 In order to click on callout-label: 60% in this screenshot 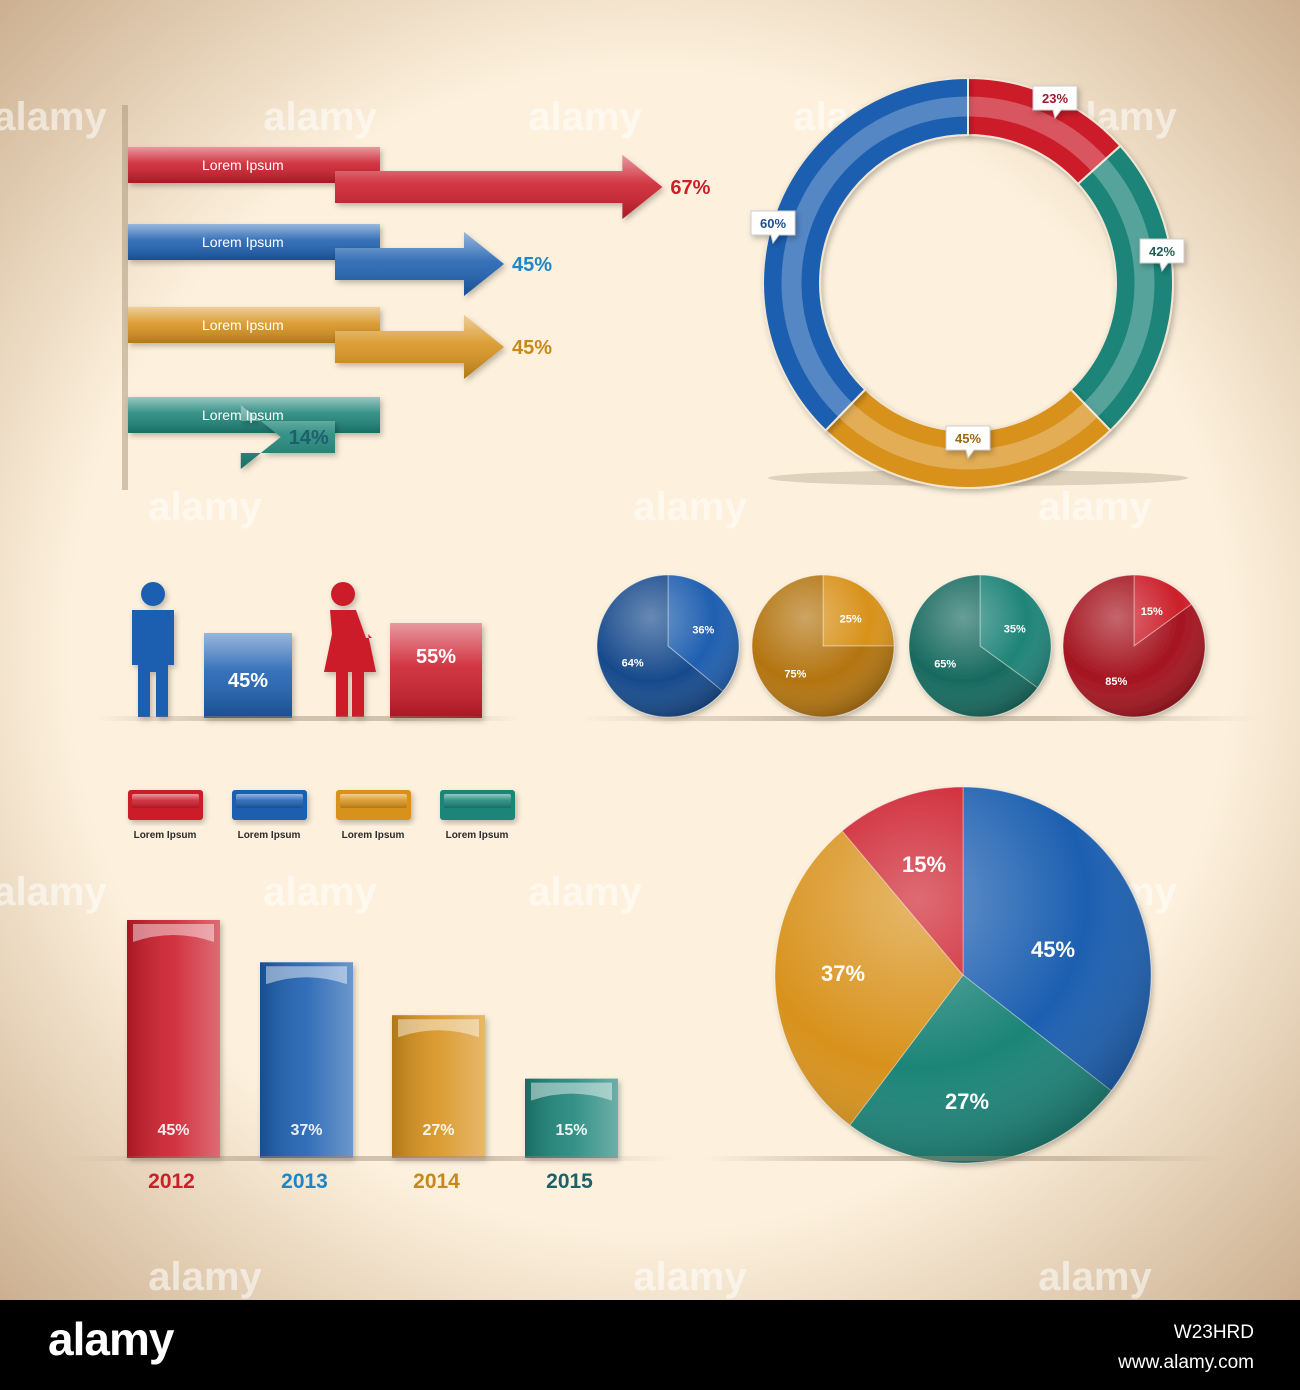, I will do `click(773, 223)`.